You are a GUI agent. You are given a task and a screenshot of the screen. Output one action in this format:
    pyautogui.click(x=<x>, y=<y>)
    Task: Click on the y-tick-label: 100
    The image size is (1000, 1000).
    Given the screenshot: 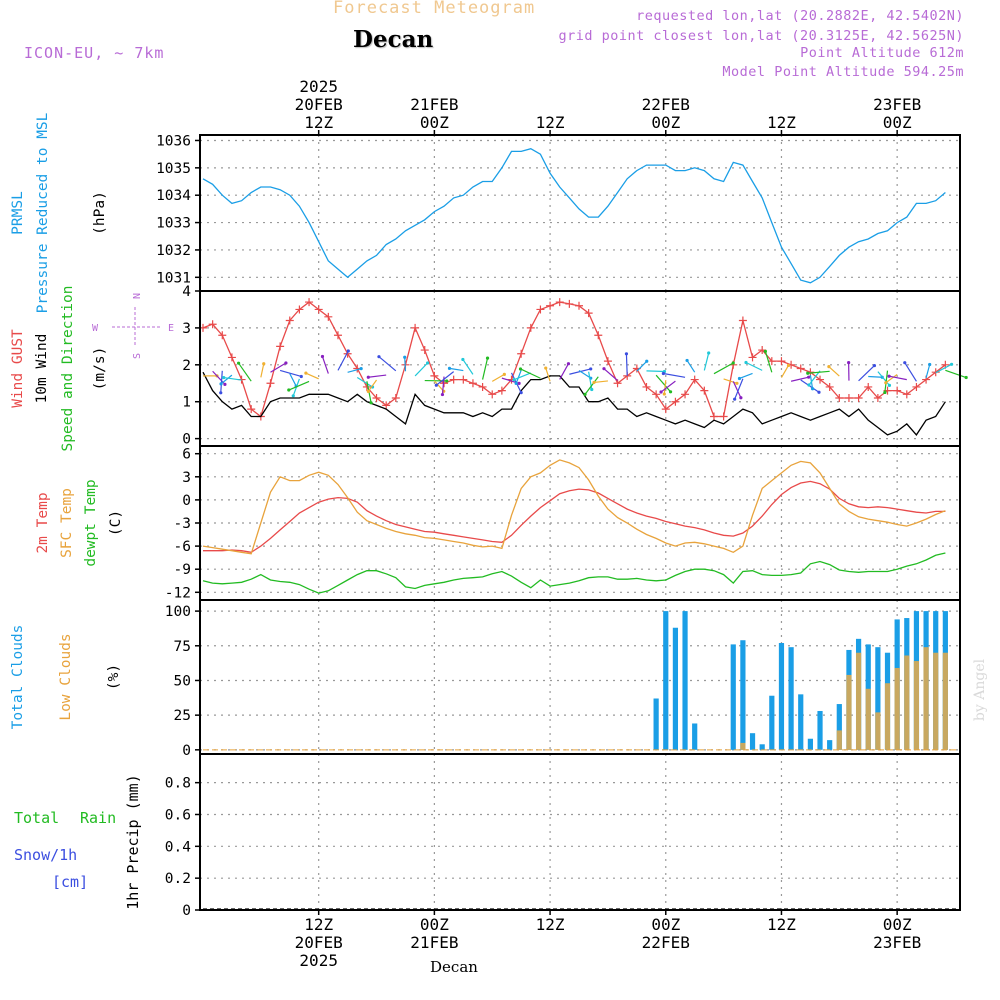 What is the action you would take?
    pyautogui.click(x=178, y=612)
    